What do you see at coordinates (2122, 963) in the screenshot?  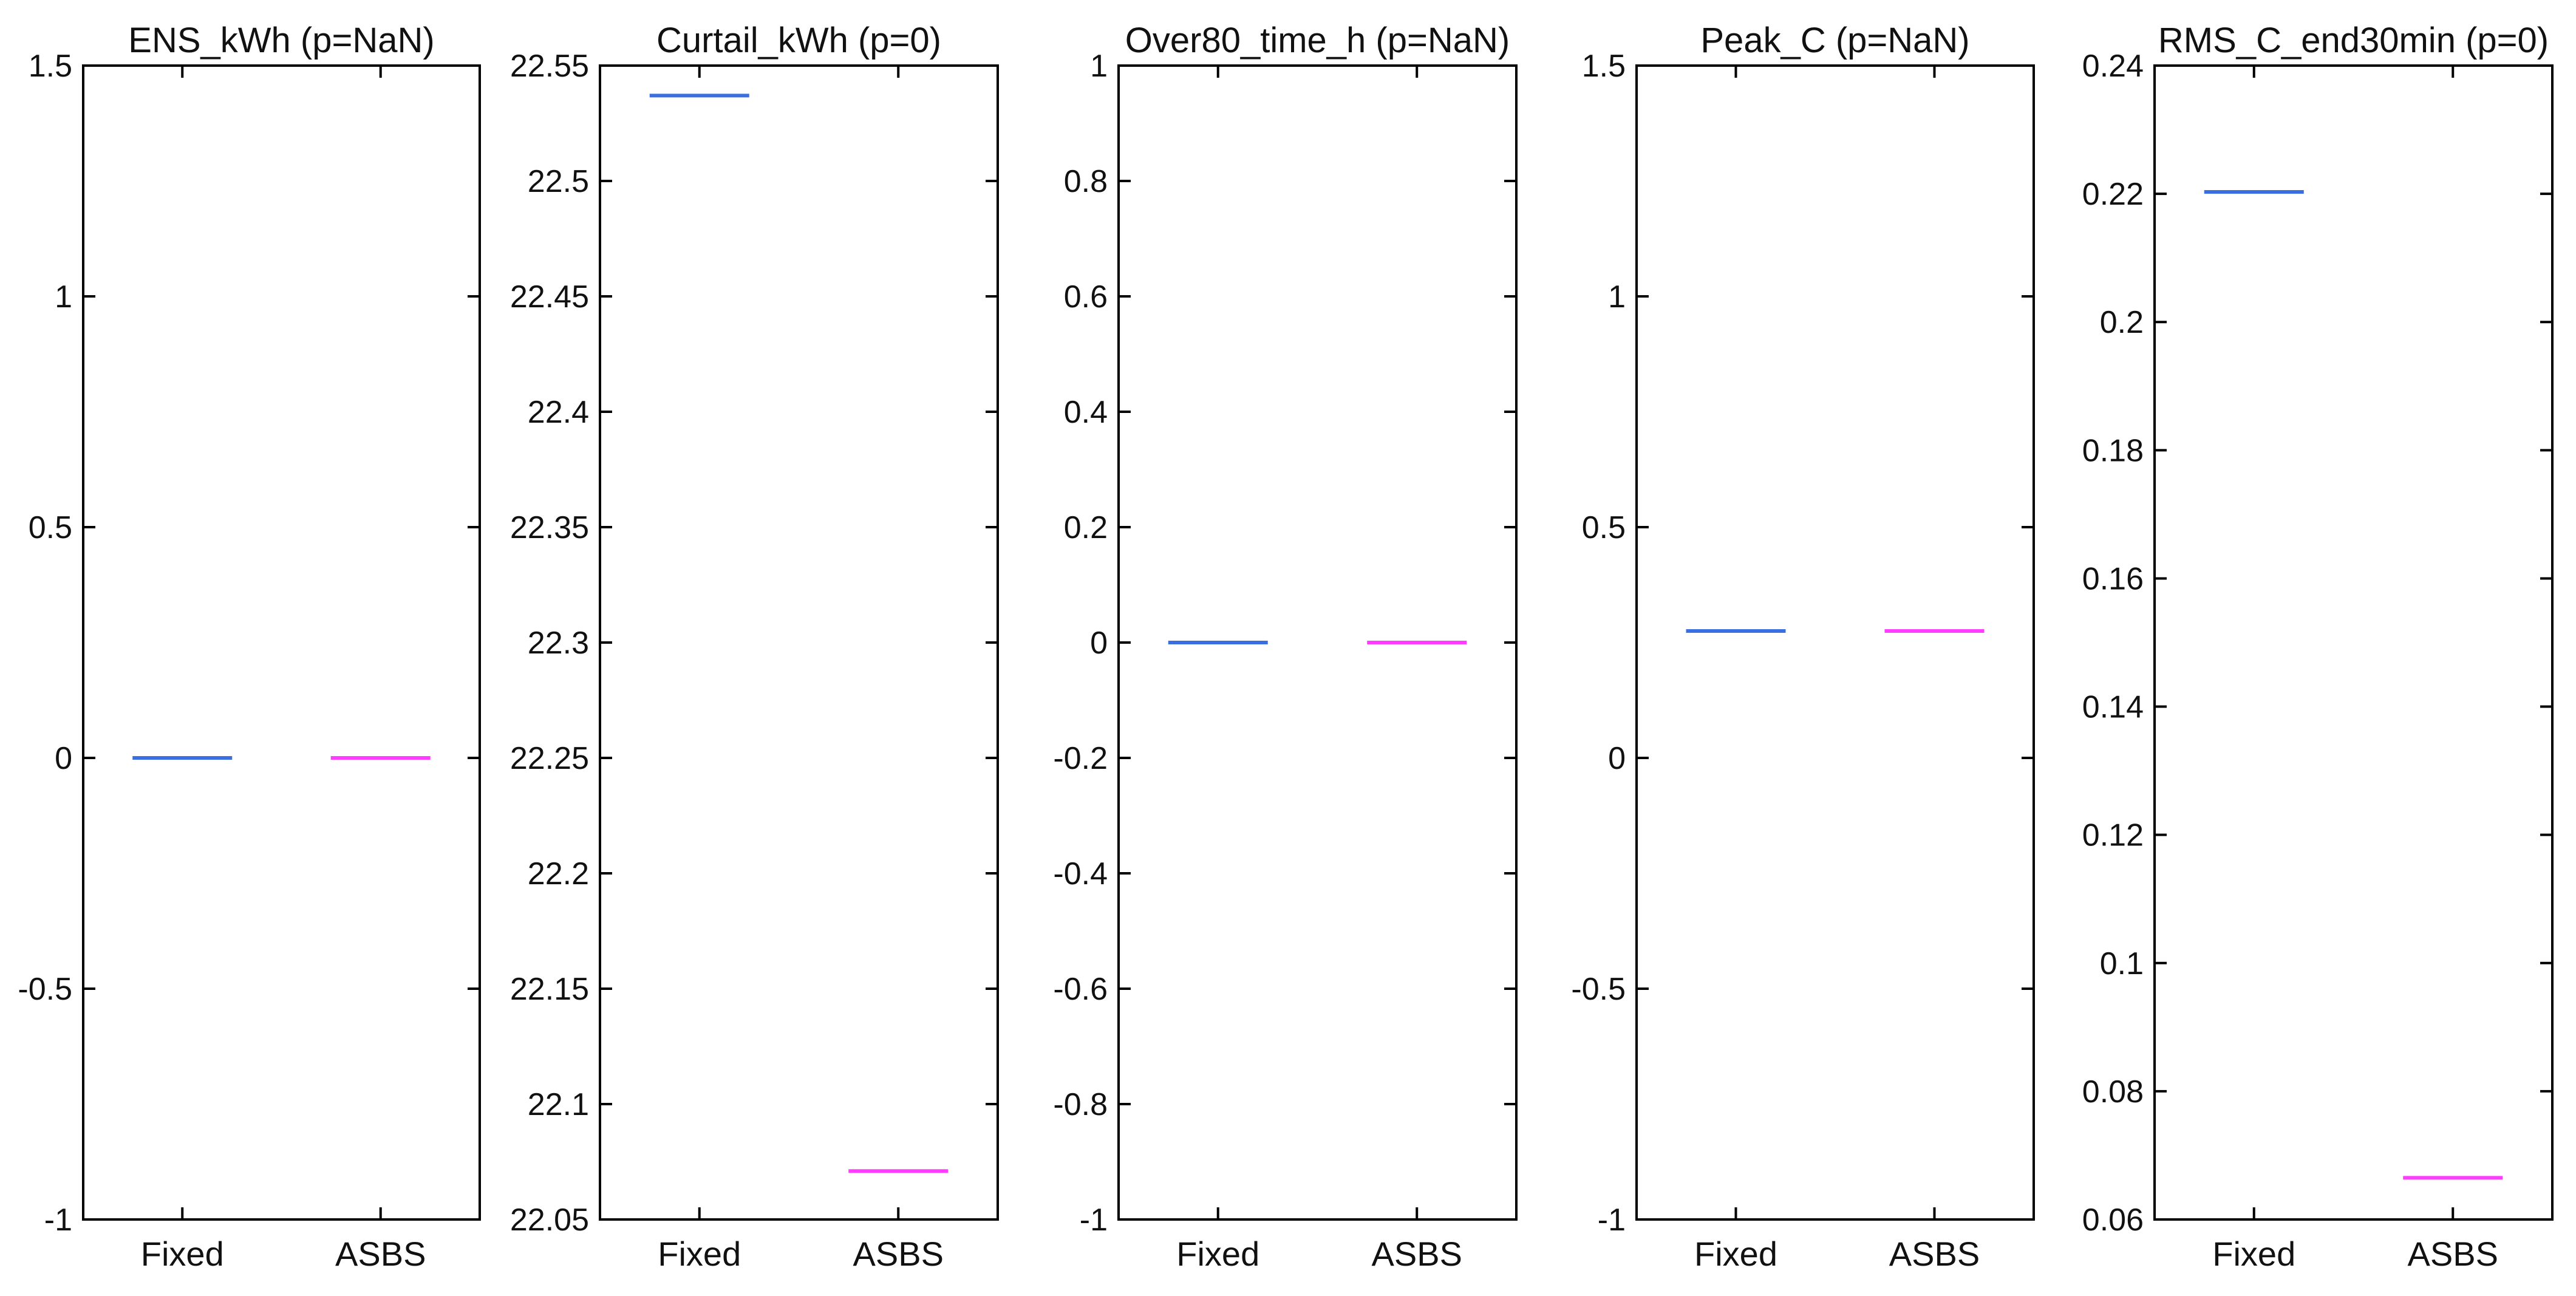 I see `y-tick-label: 0.1` at bounding box center [2122, 963].